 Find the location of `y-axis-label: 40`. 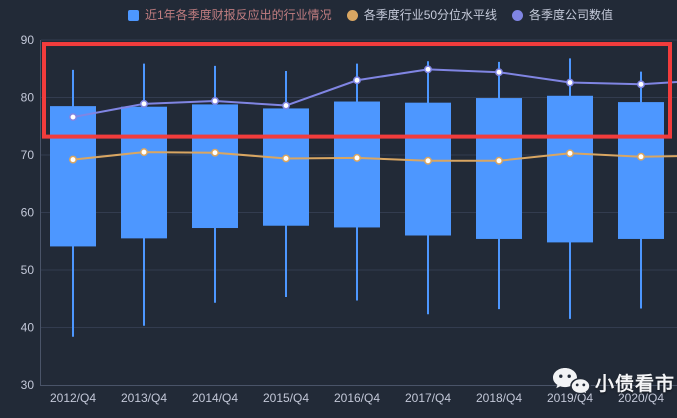

y-axis-label: 40 is located at coordinates (28, 328).